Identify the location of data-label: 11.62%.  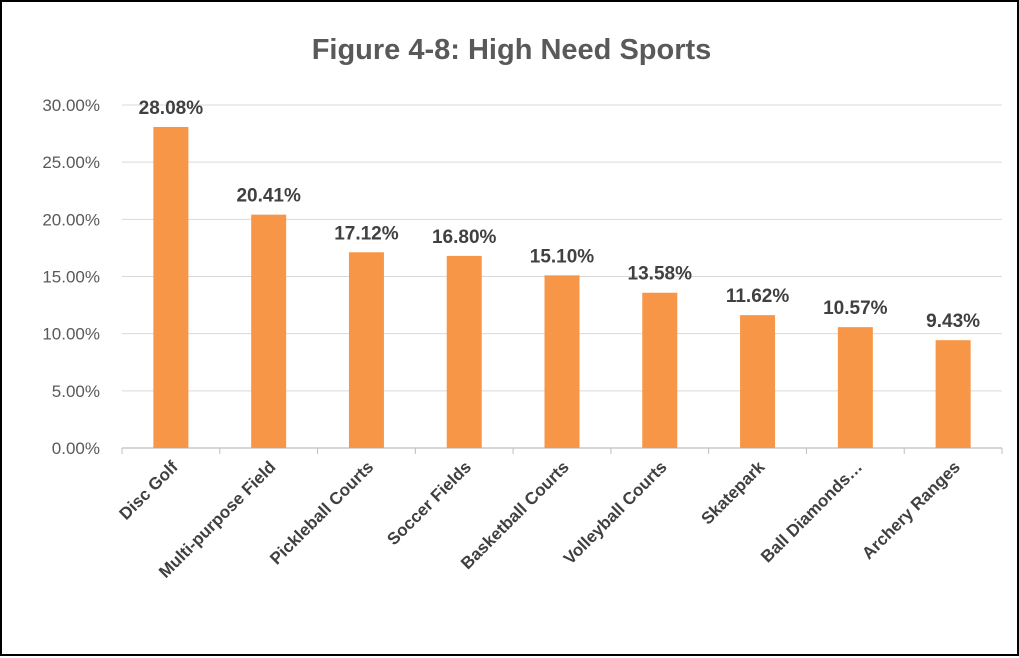
(757, 296).